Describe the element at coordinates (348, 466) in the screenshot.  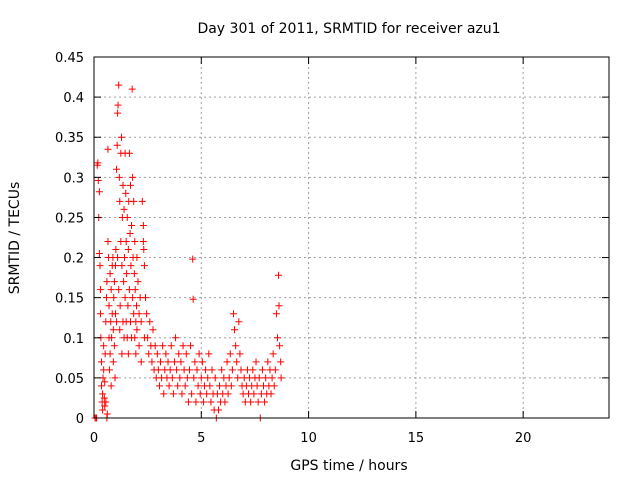
I see `x-axis-title: GPS time / hours` at that location.